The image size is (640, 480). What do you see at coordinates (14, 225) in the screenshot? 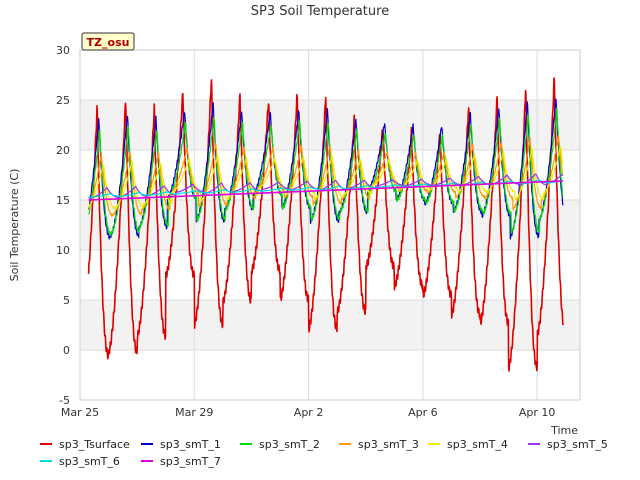
I see `y-axis-label: Soil Temperature (C)` at bounding box center [14, 225].